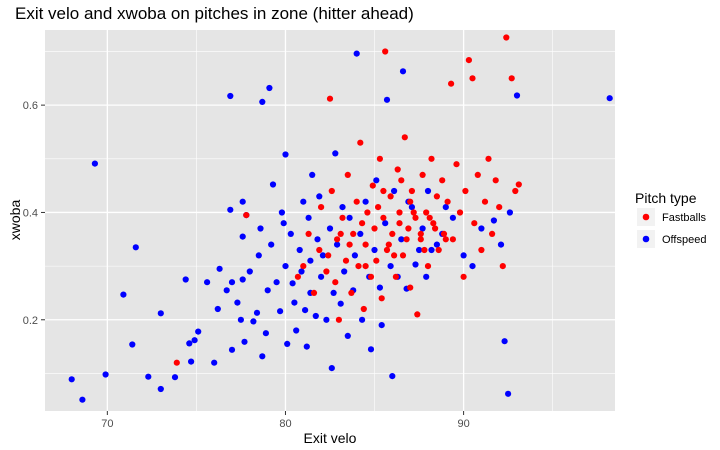  I want to click on y-tick-label: 0.4, so click(30, 213).